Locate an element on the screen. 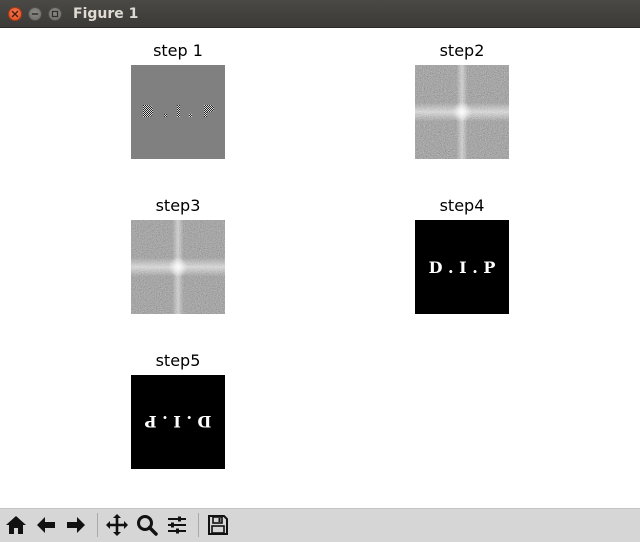  subplot-title-step3: step3 is located at coordinates (178, 205).